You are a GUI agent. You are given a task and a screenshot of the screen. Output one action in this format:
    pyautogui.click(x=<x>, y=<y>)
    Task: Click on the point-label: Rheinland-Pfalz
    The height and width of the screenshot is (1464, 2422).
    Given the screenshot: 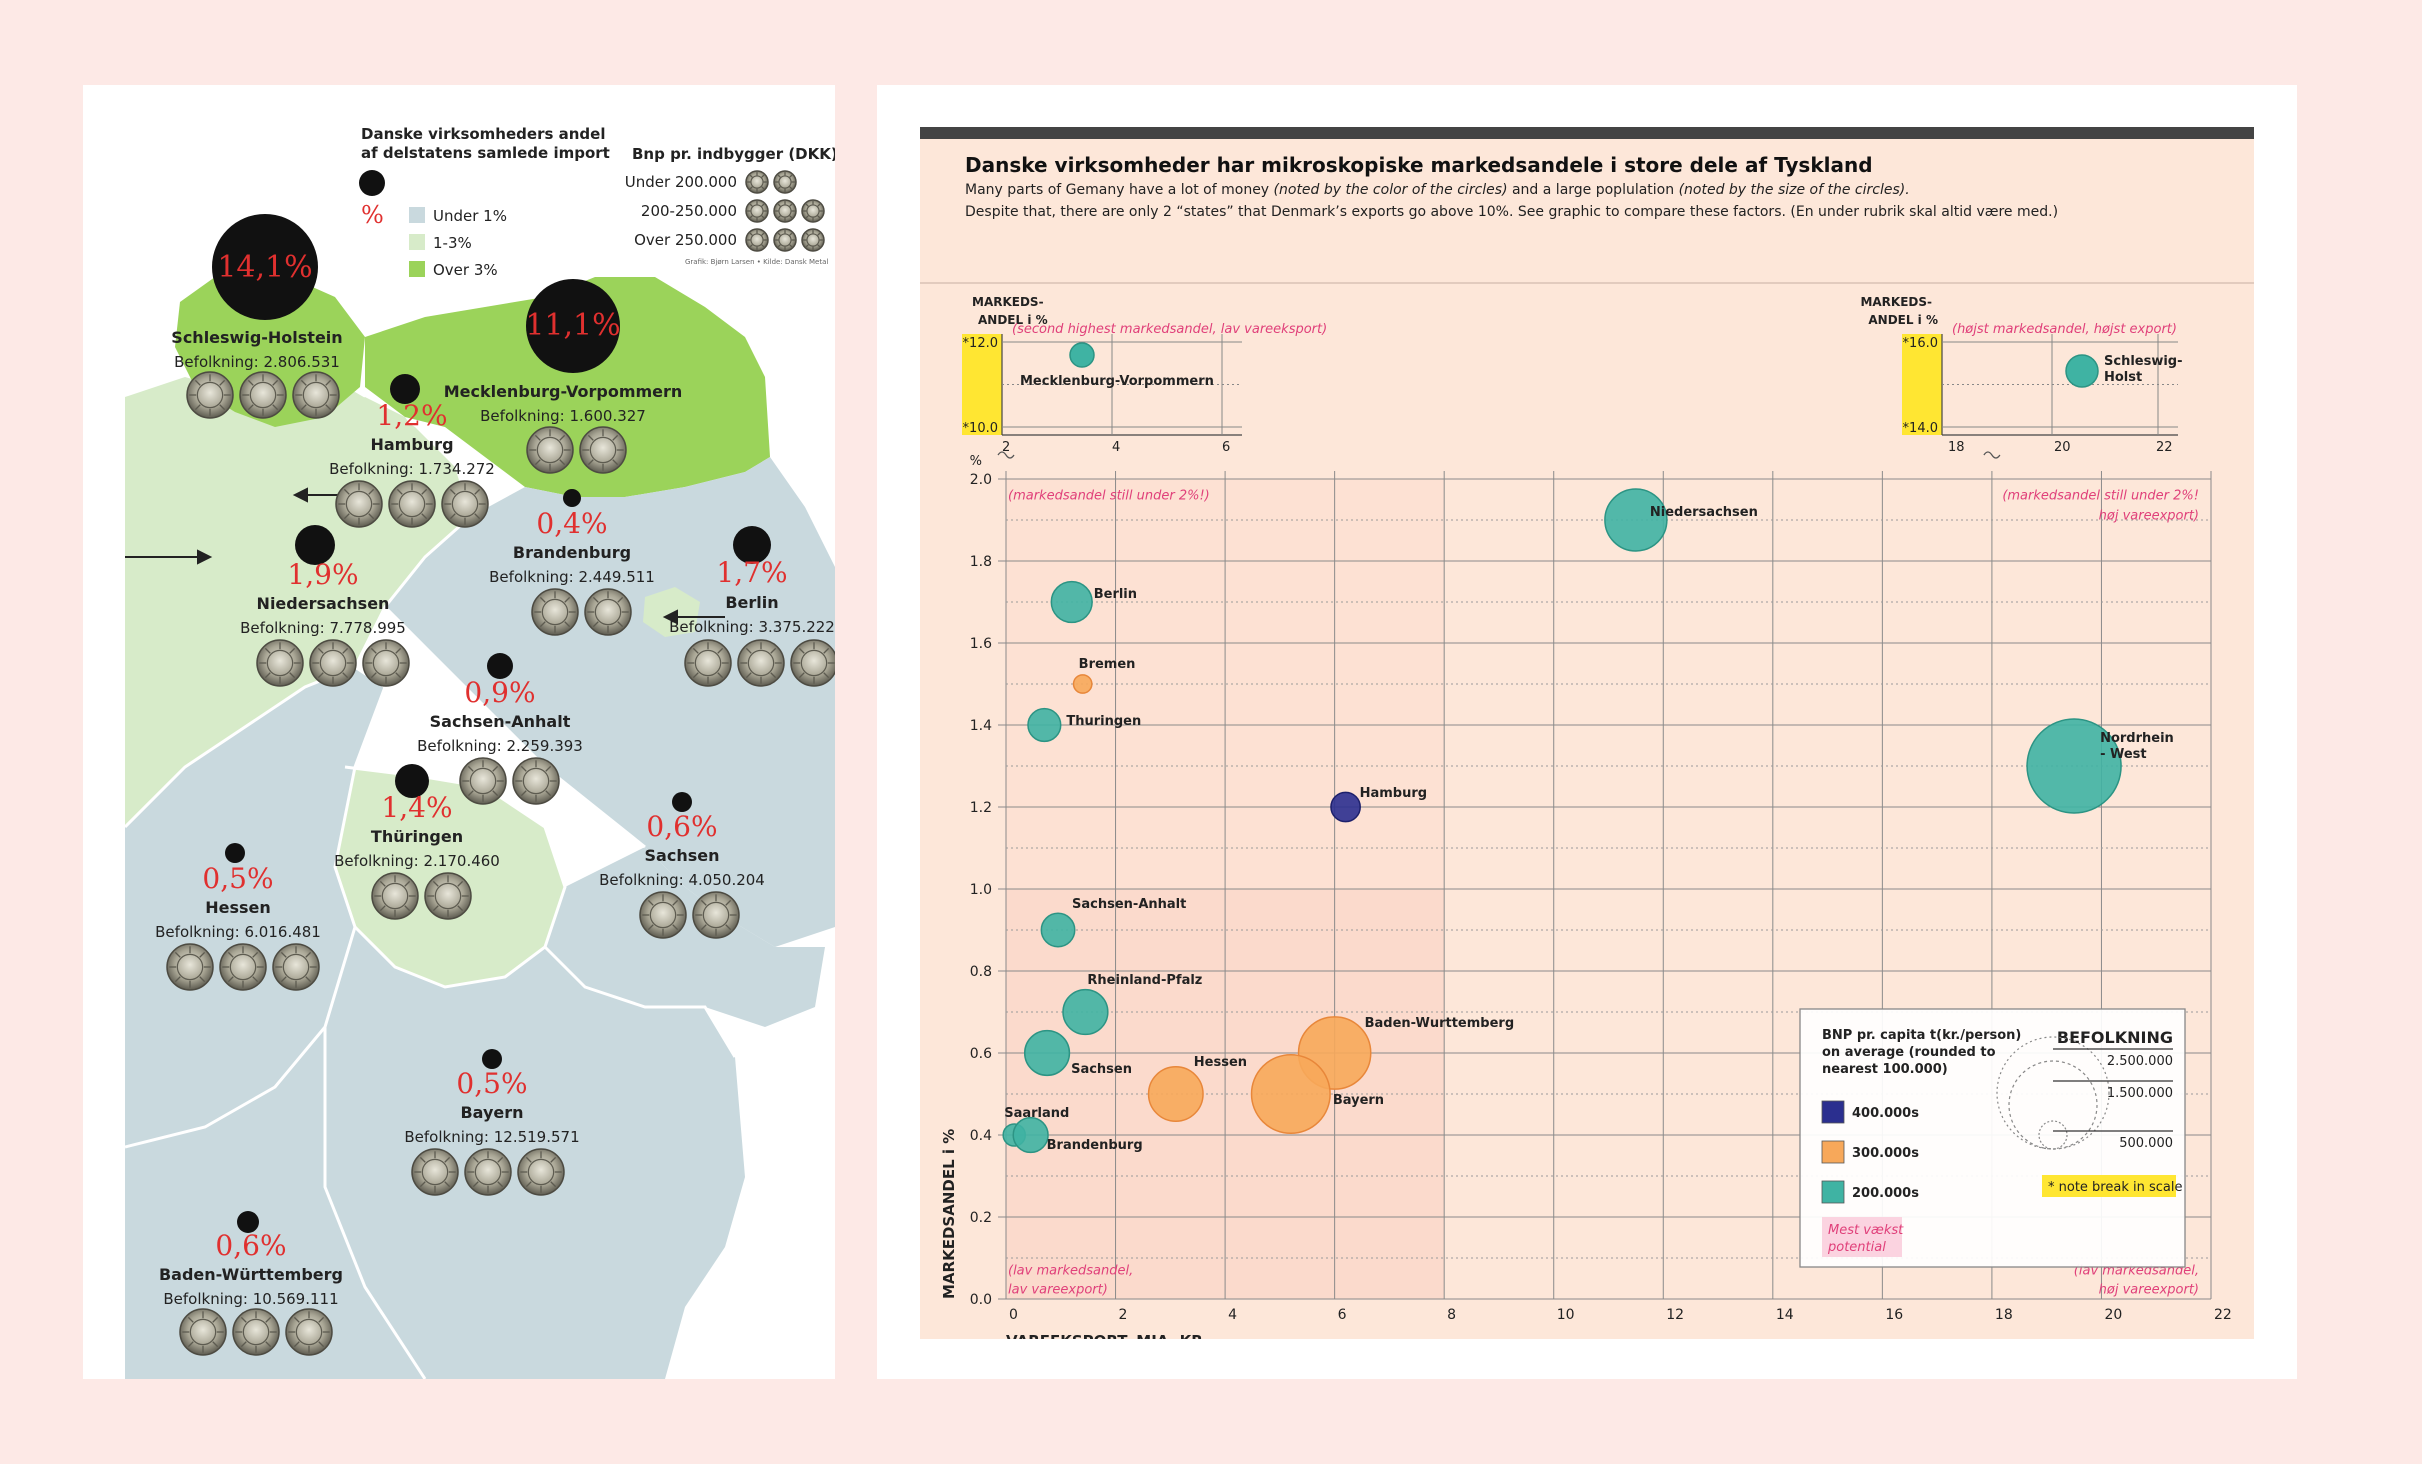 What is the action you would take?
    pyautogui.click(x=1144, y=980)
    